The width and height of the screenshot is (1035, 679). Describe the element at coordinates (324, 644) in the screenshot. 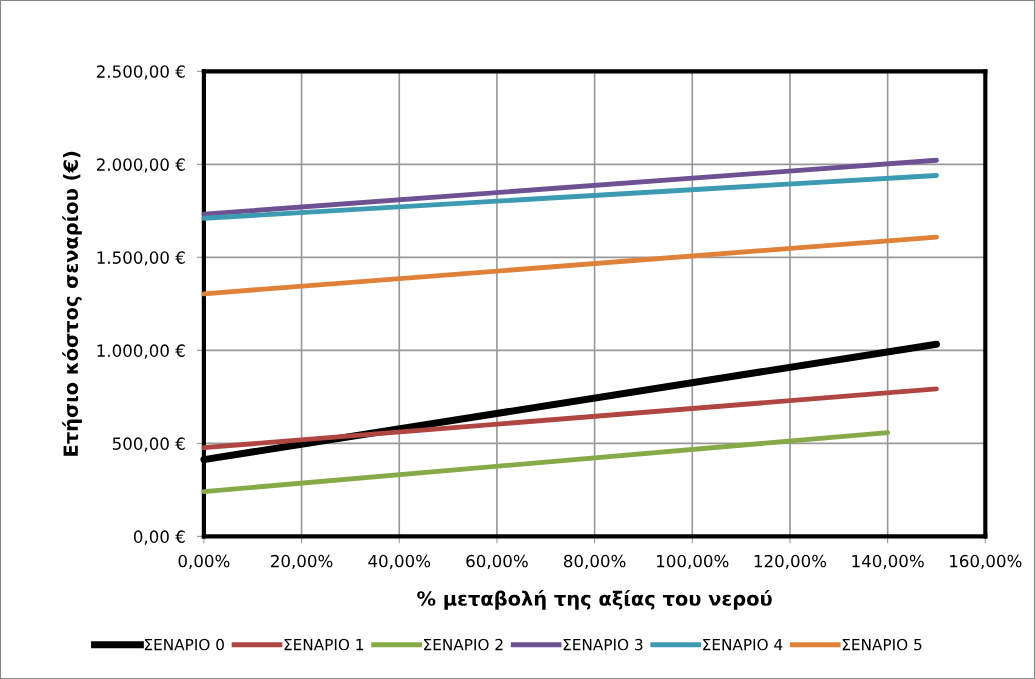

I see `legend-label: ΣΕΝΑΡΙΟ 1` at that location.